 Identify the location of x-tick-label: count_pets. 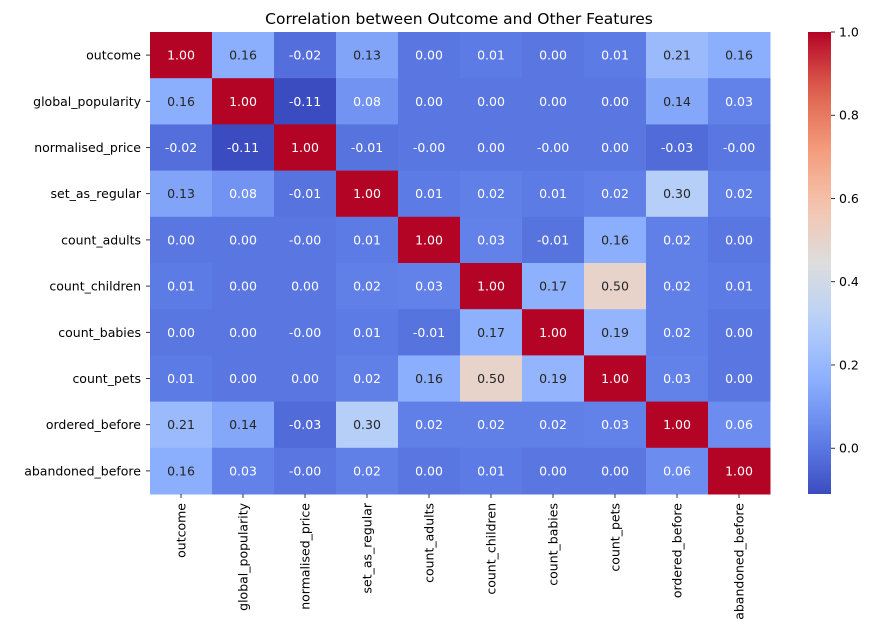
(615, 537).